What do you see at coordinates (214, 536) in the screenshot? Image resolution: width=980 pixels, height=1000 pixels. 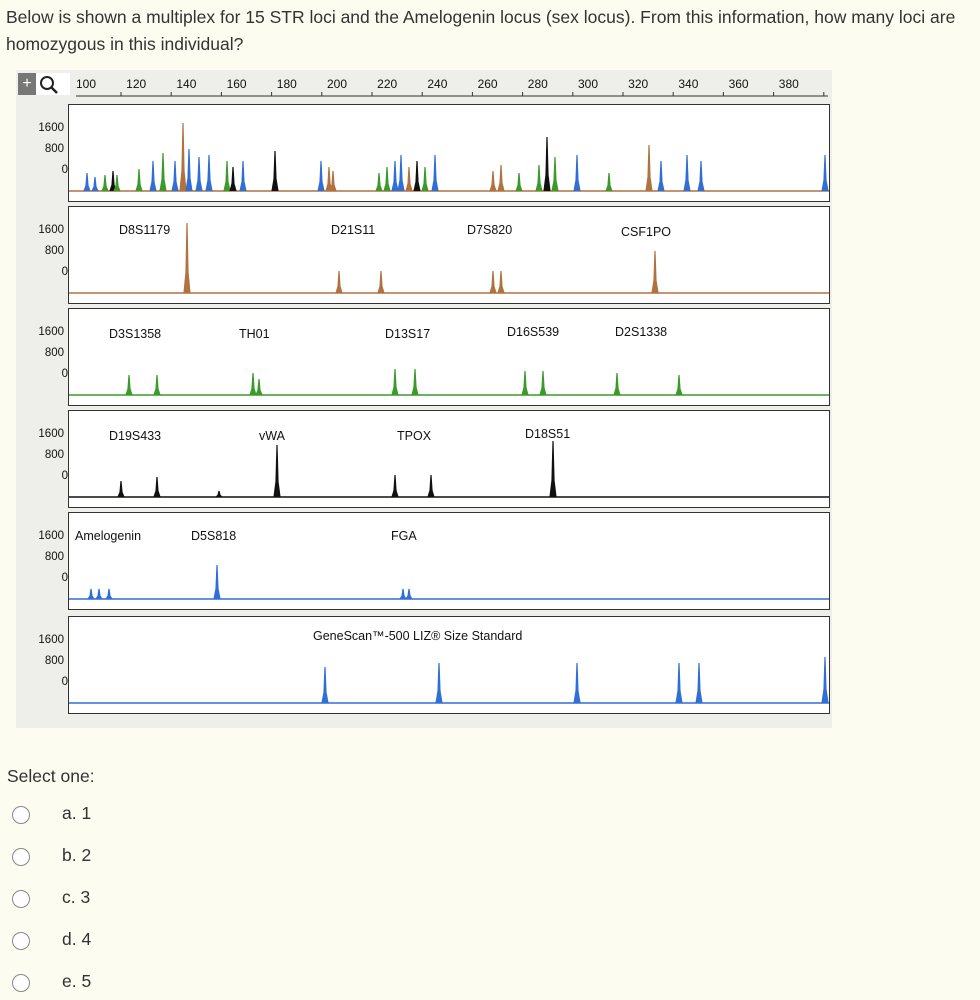 I see `locus-label: D5S818` at bounding box center [214, 536].